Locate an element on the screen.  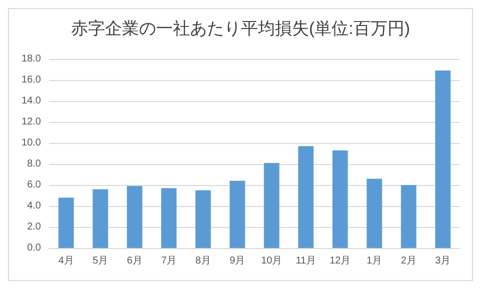
x-tick-label: 11月 is located at coordinates (306, 261).